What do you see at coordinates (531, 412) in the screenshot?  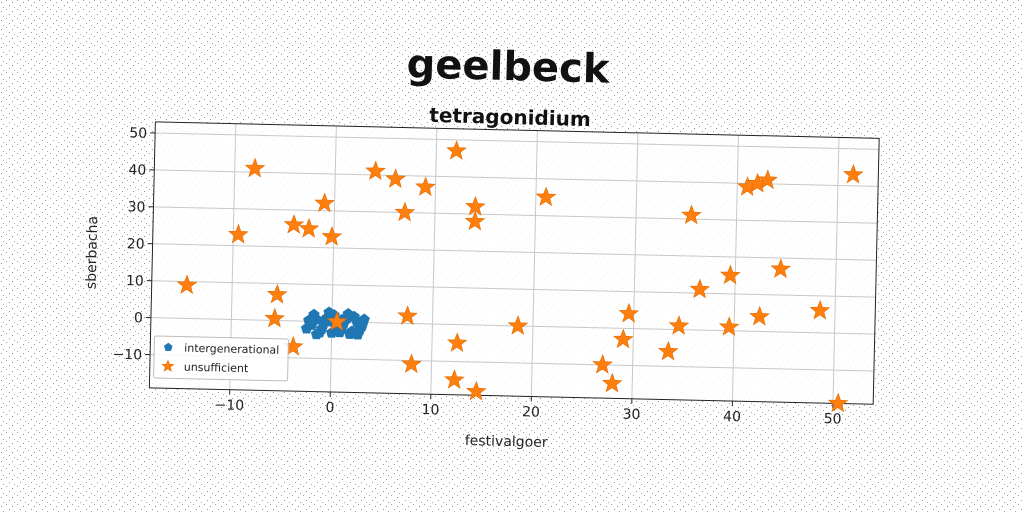 I see `x-tick-label: 20` at bounding box center [531, 412].